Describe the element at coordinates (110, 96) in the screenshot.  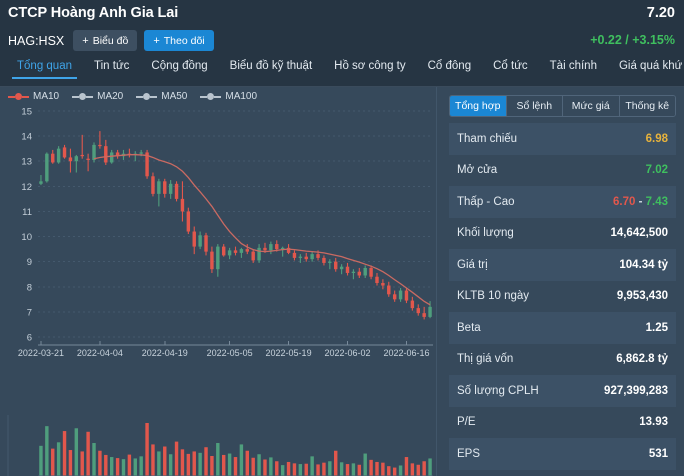
I see `legend-label: MA20` at that location.